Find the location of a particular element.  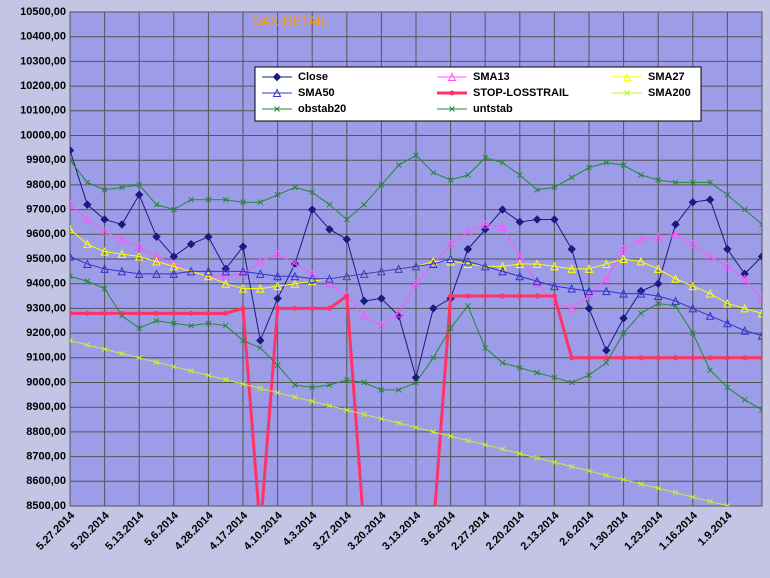

y-tick-label: 9100,00 is located at coordinates (46, 358).